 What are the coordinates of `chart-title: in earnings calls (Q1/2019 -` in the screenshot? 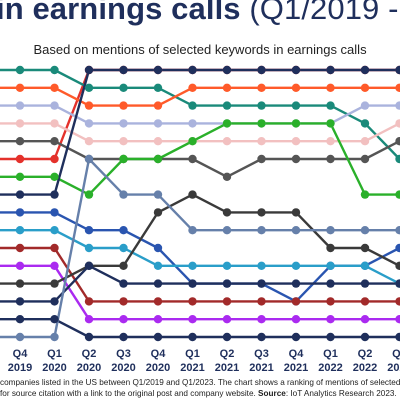 It's located at (199, 13).